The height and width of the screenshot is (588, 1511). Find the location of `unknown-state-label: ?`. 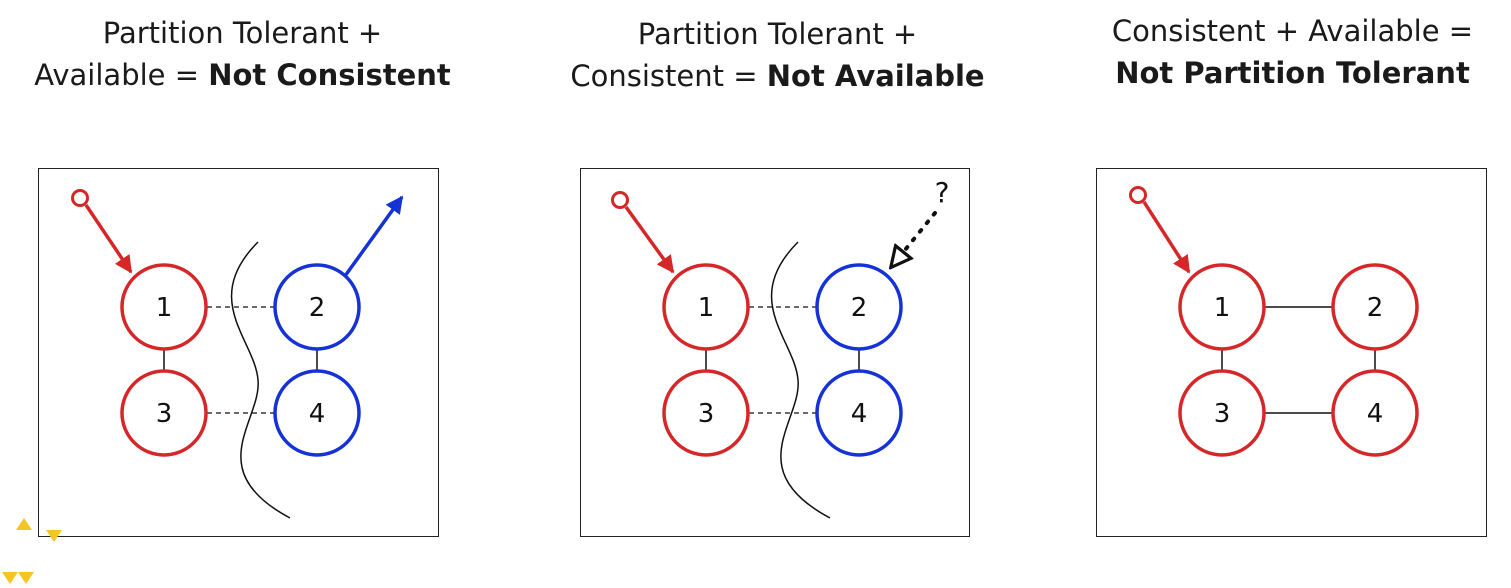

unknown-state-label: ? is located at coordinates (942, 192).